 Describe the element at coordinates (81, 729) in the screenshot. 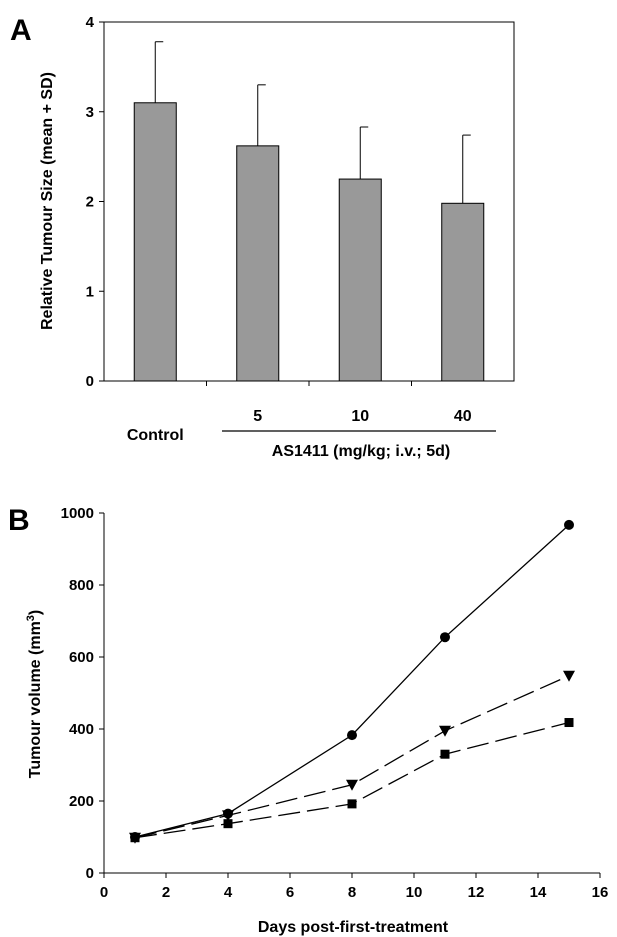

I see `panel-b-y-tick-label: 400` at that location.